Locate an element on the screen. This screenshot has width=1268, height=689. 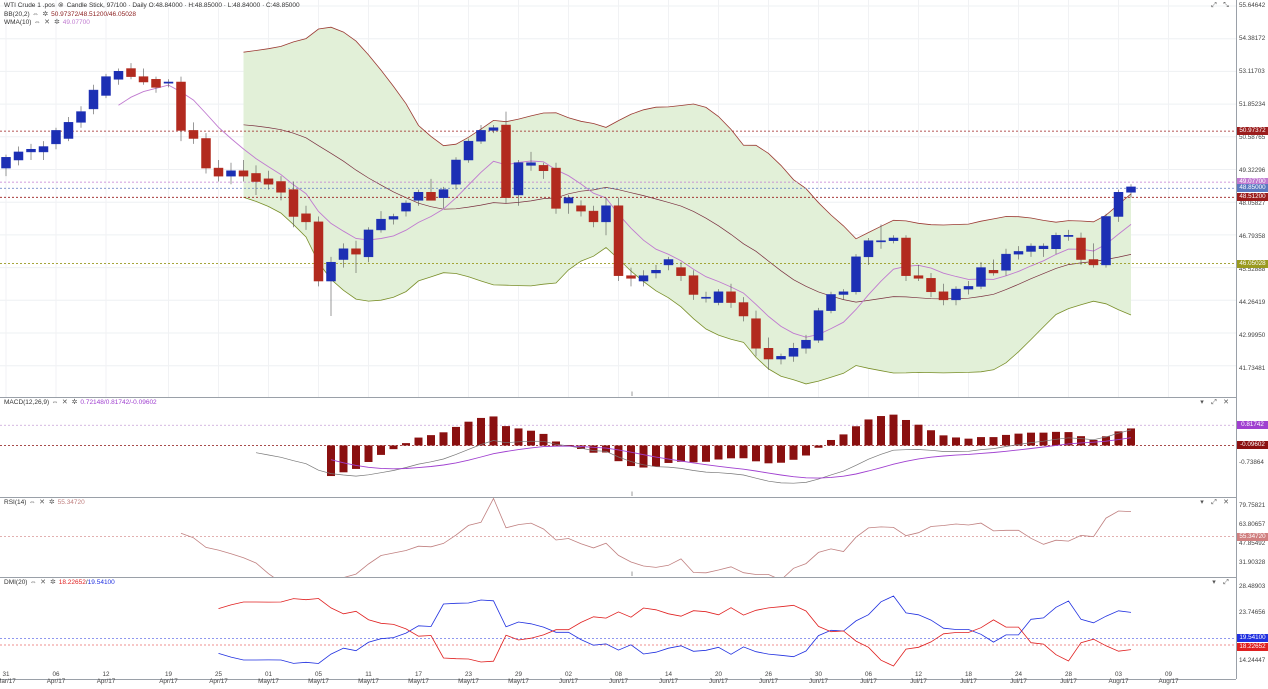
close-icon: ⊗ is located at coordinates (60, 5).